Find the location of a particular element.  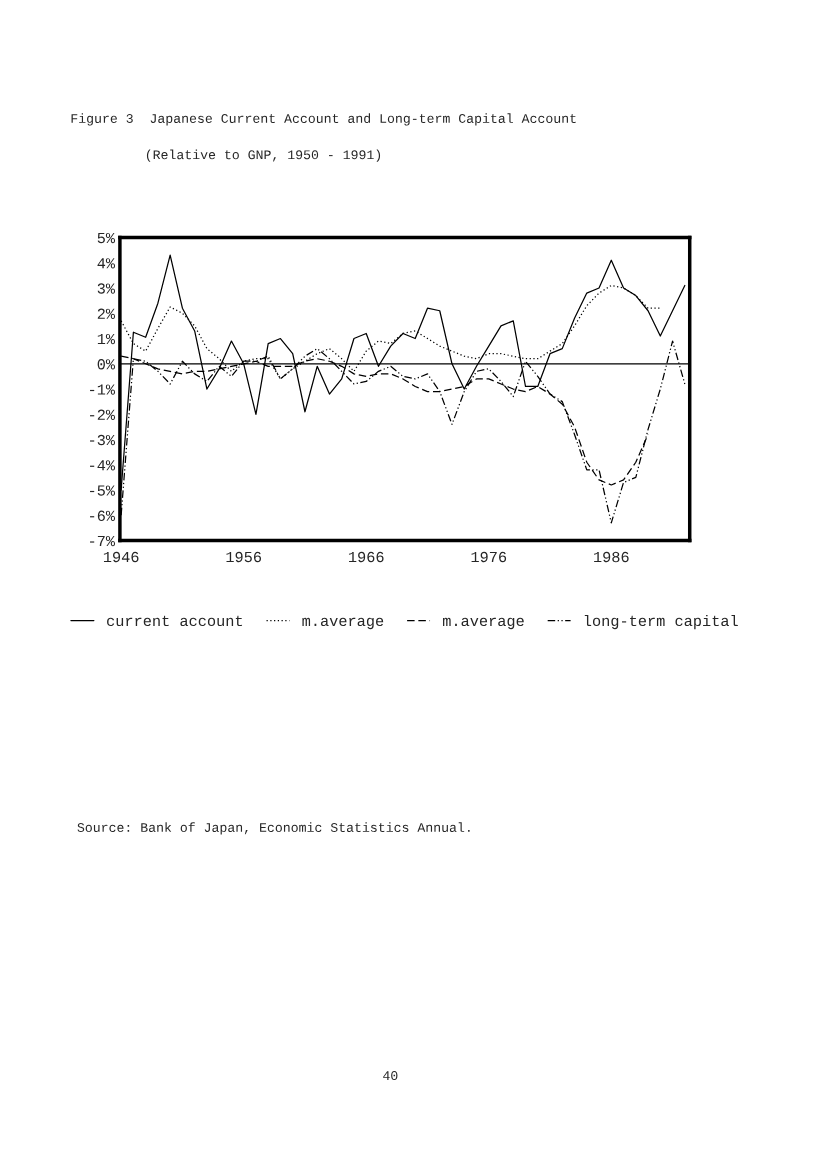

y-tick-label: -1% is located at coordinates (103, 389).